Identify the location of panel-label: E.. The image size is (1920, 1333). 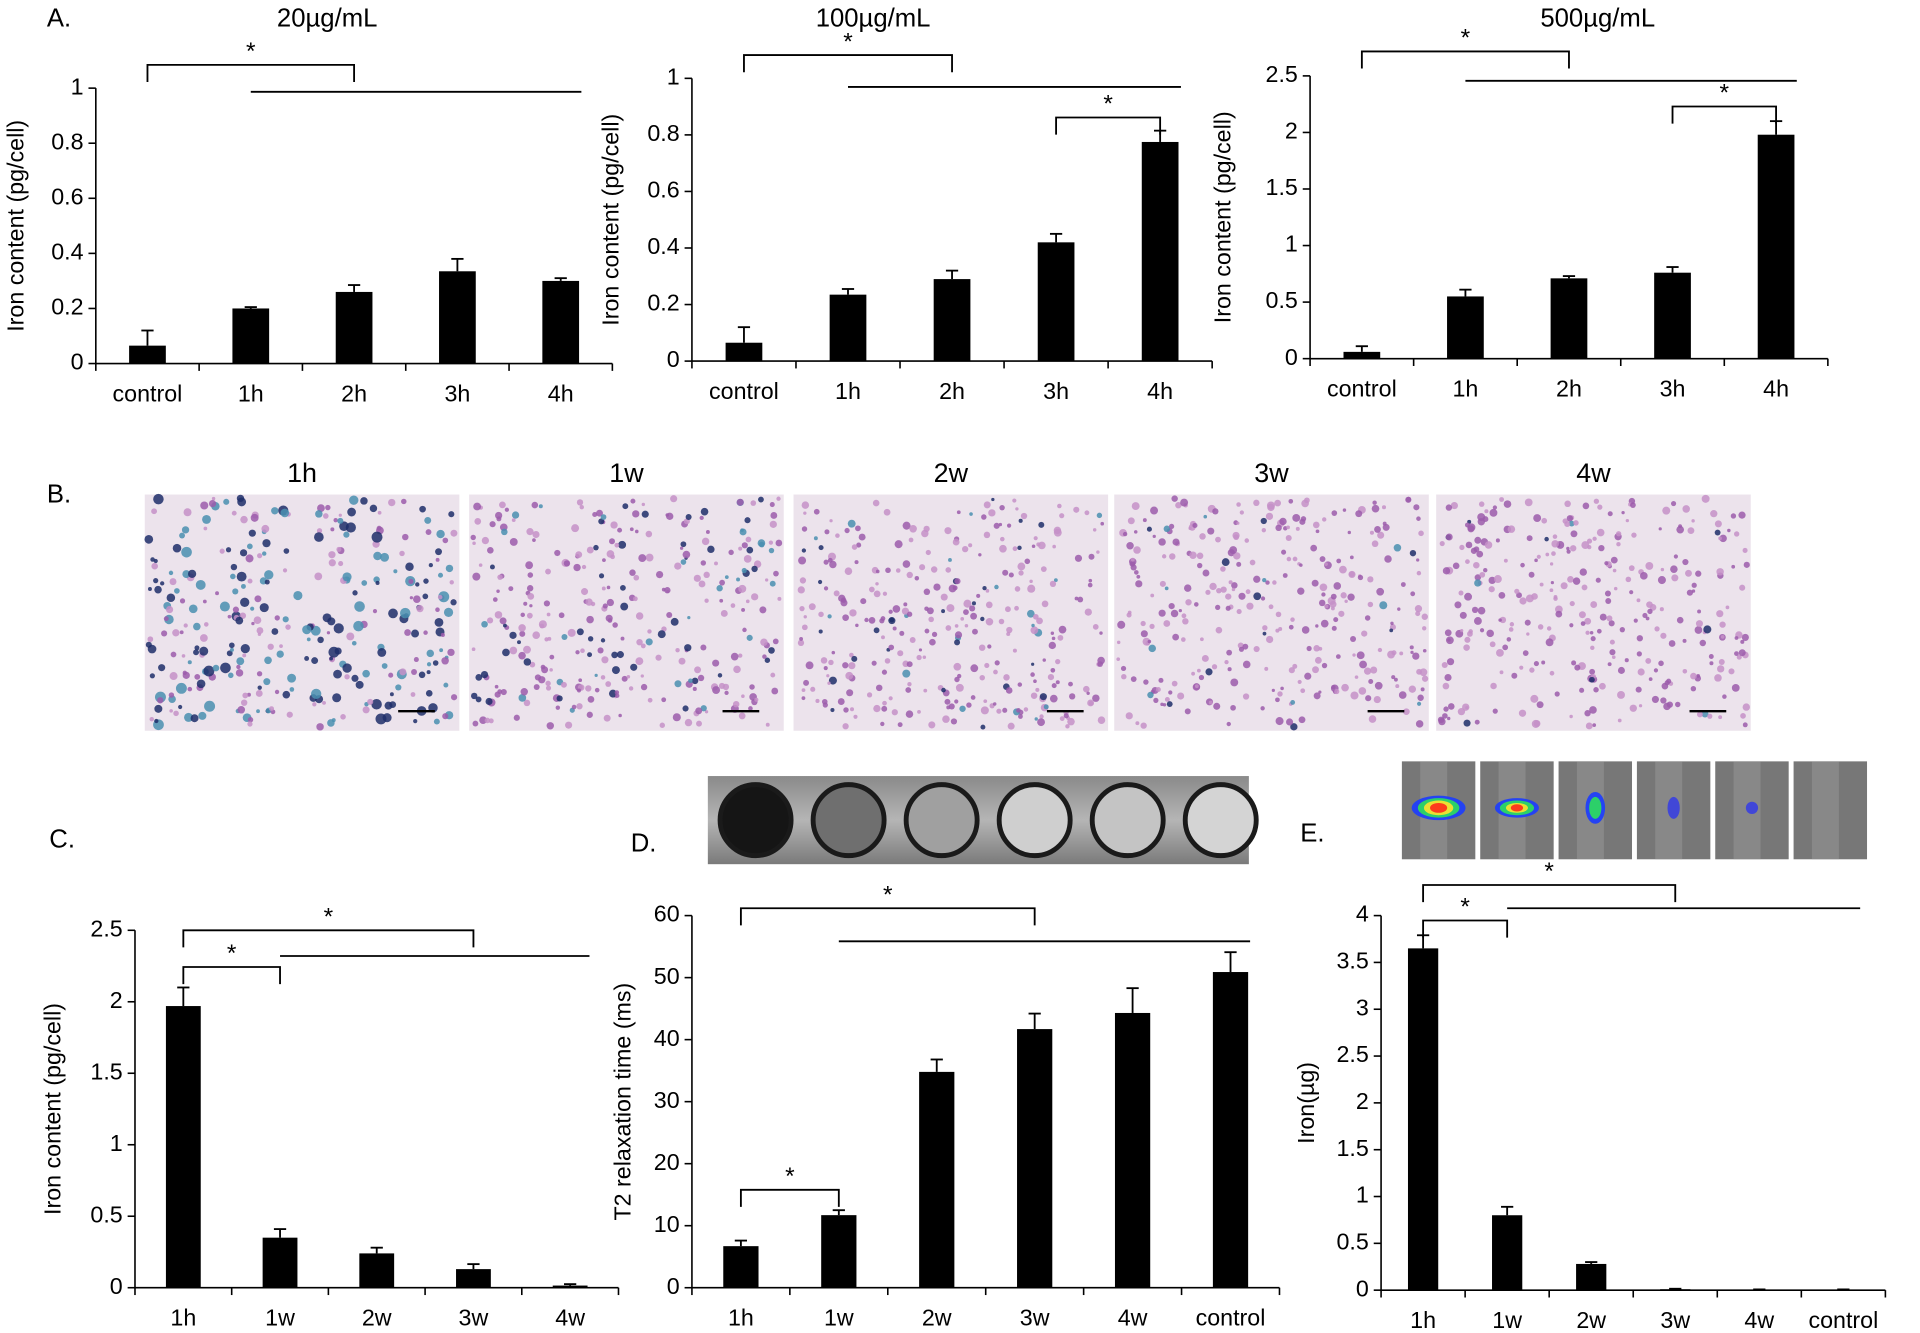
(1312, 834).